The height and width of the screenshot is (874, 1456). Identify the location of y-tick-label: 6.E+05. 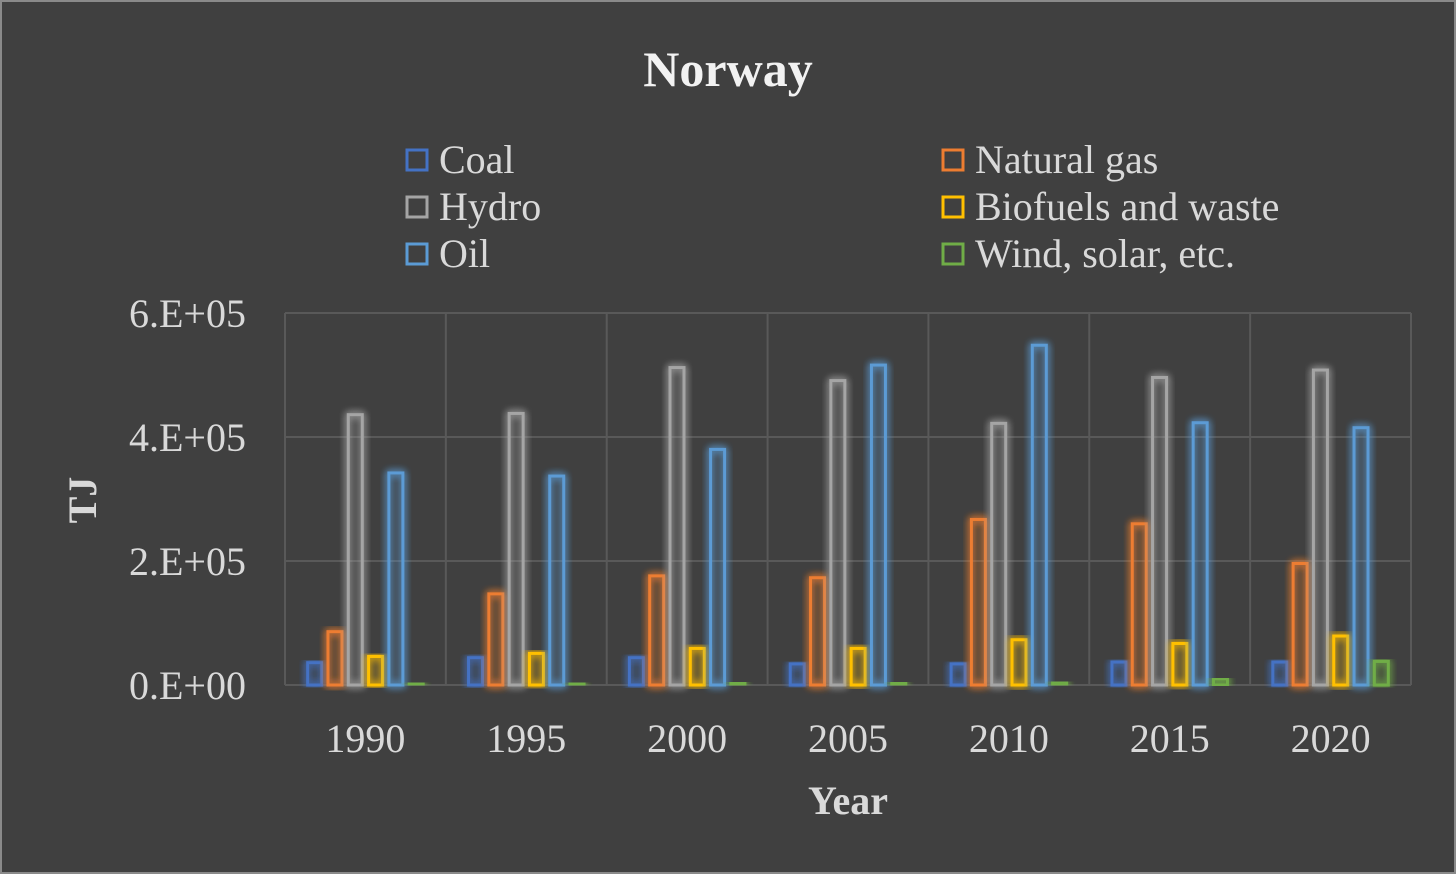
(187, 313).